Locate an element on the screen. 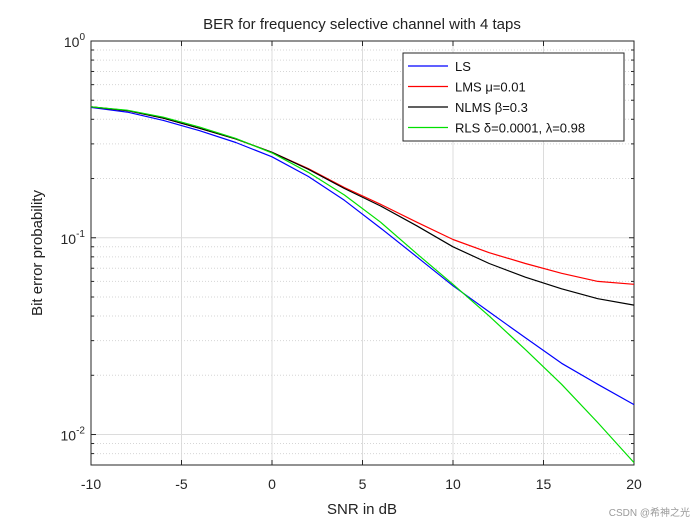 The height and width of the screenshot is (525, 700). legend-box is located at coordinates (513, 97).